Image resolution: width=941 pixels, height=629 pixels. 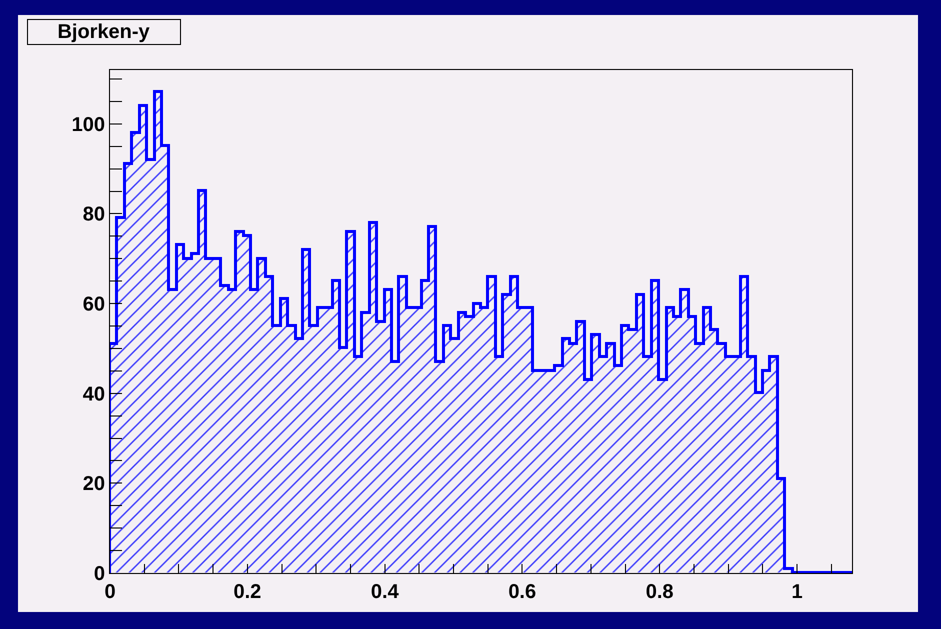 I want to click on x-tick-label: 0.6, so click(x=522, y=592).